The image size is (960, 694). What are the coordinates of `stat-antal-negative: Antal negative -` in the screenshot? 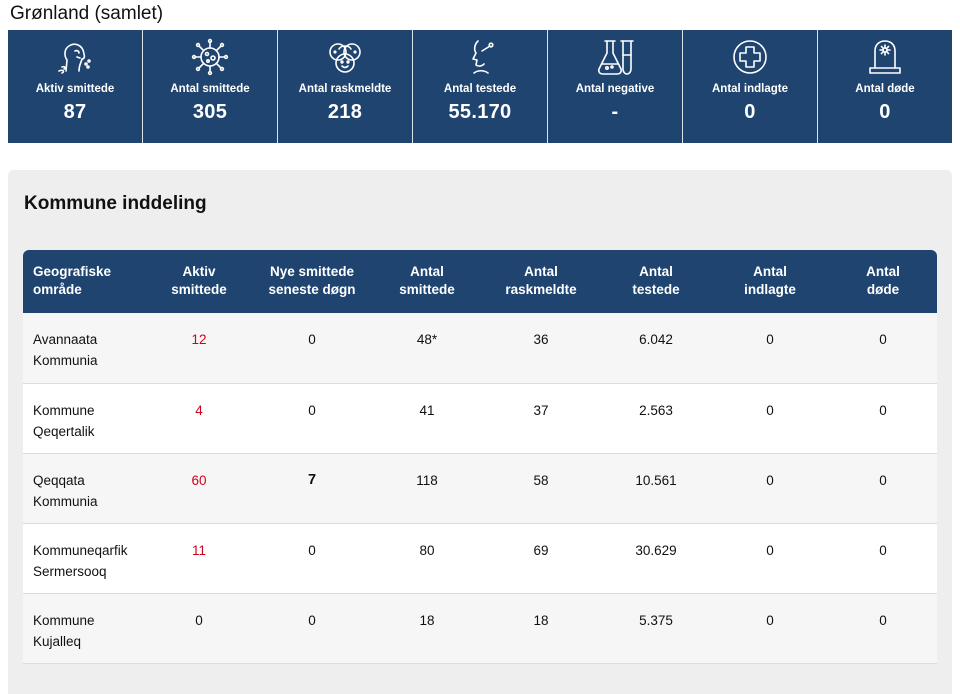 It's located at (615, 86).